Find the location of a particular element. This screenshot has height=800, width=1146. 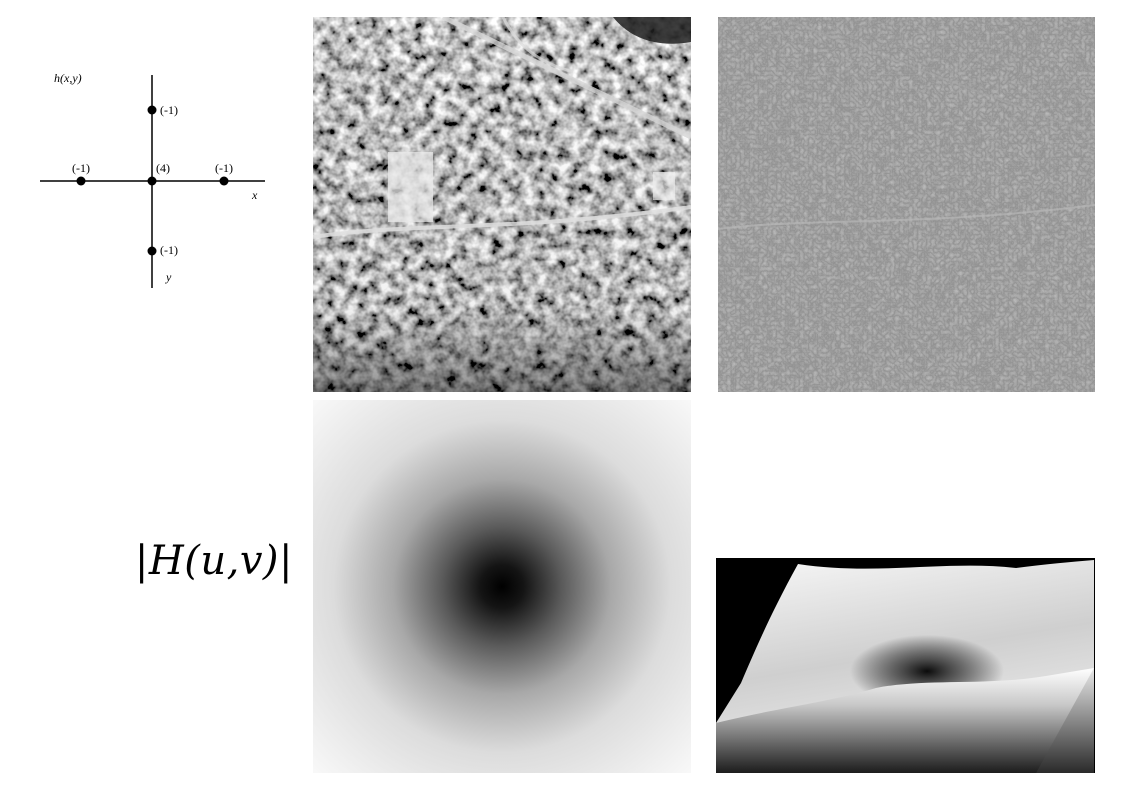

surface-plot-svg is located at coordinates (905, 666).